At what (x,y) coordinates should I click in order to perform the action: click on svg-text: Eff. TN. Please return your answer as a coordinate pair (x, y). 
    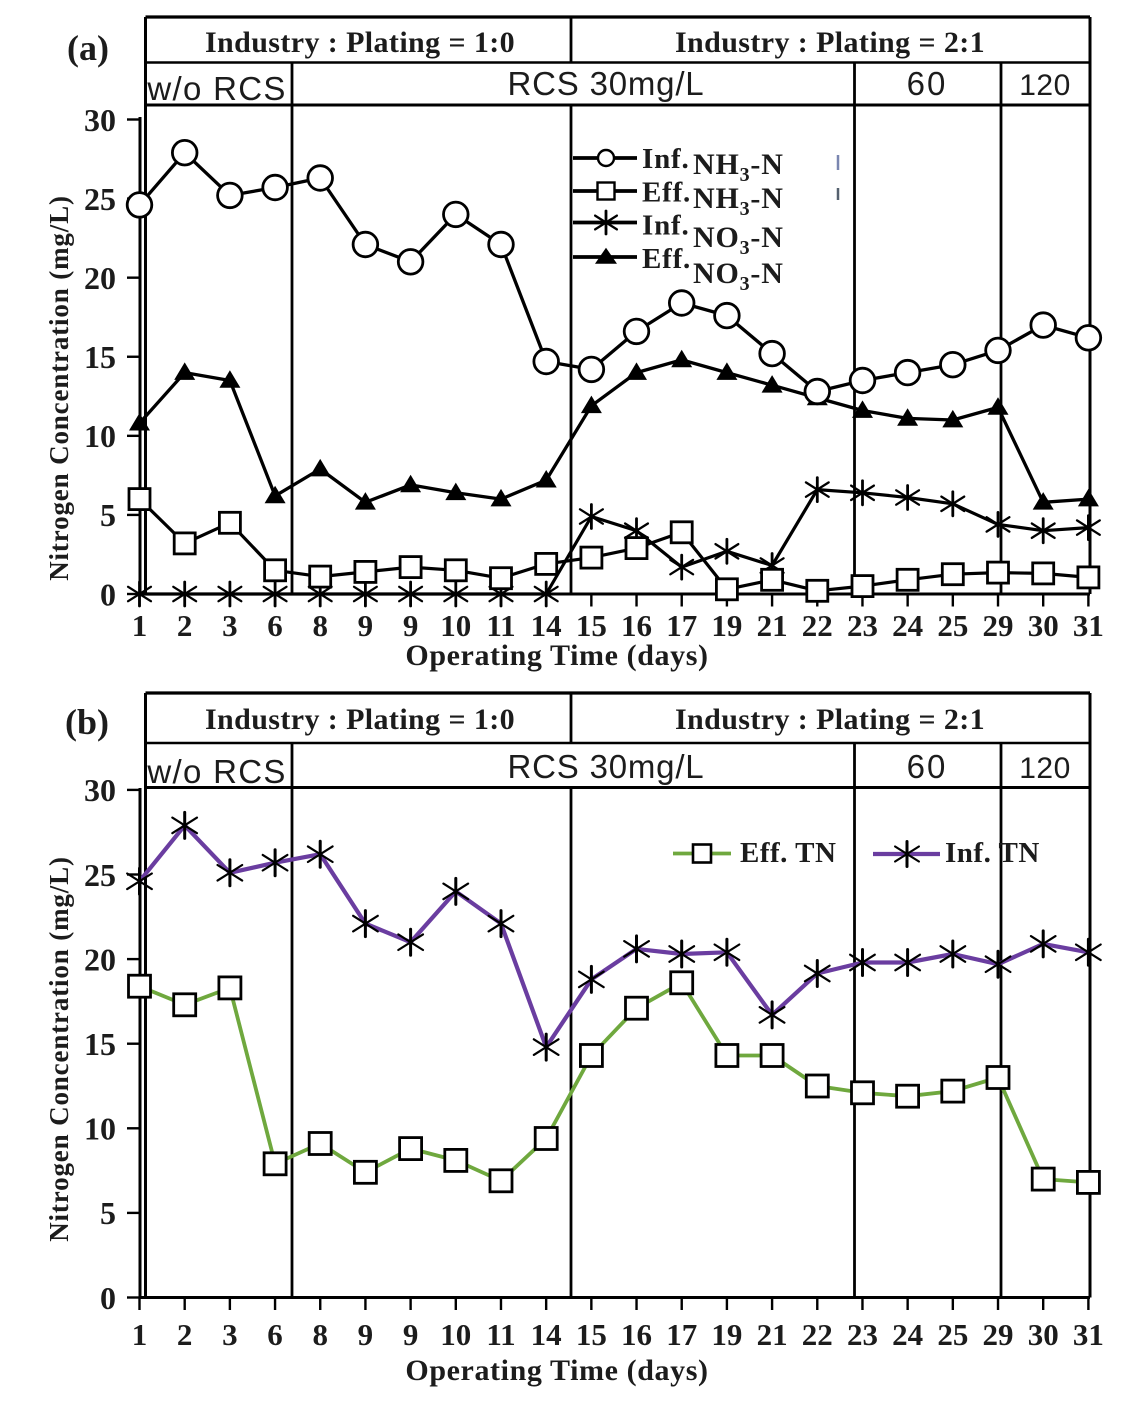
    Looking at the image, I should click on (788, 853).